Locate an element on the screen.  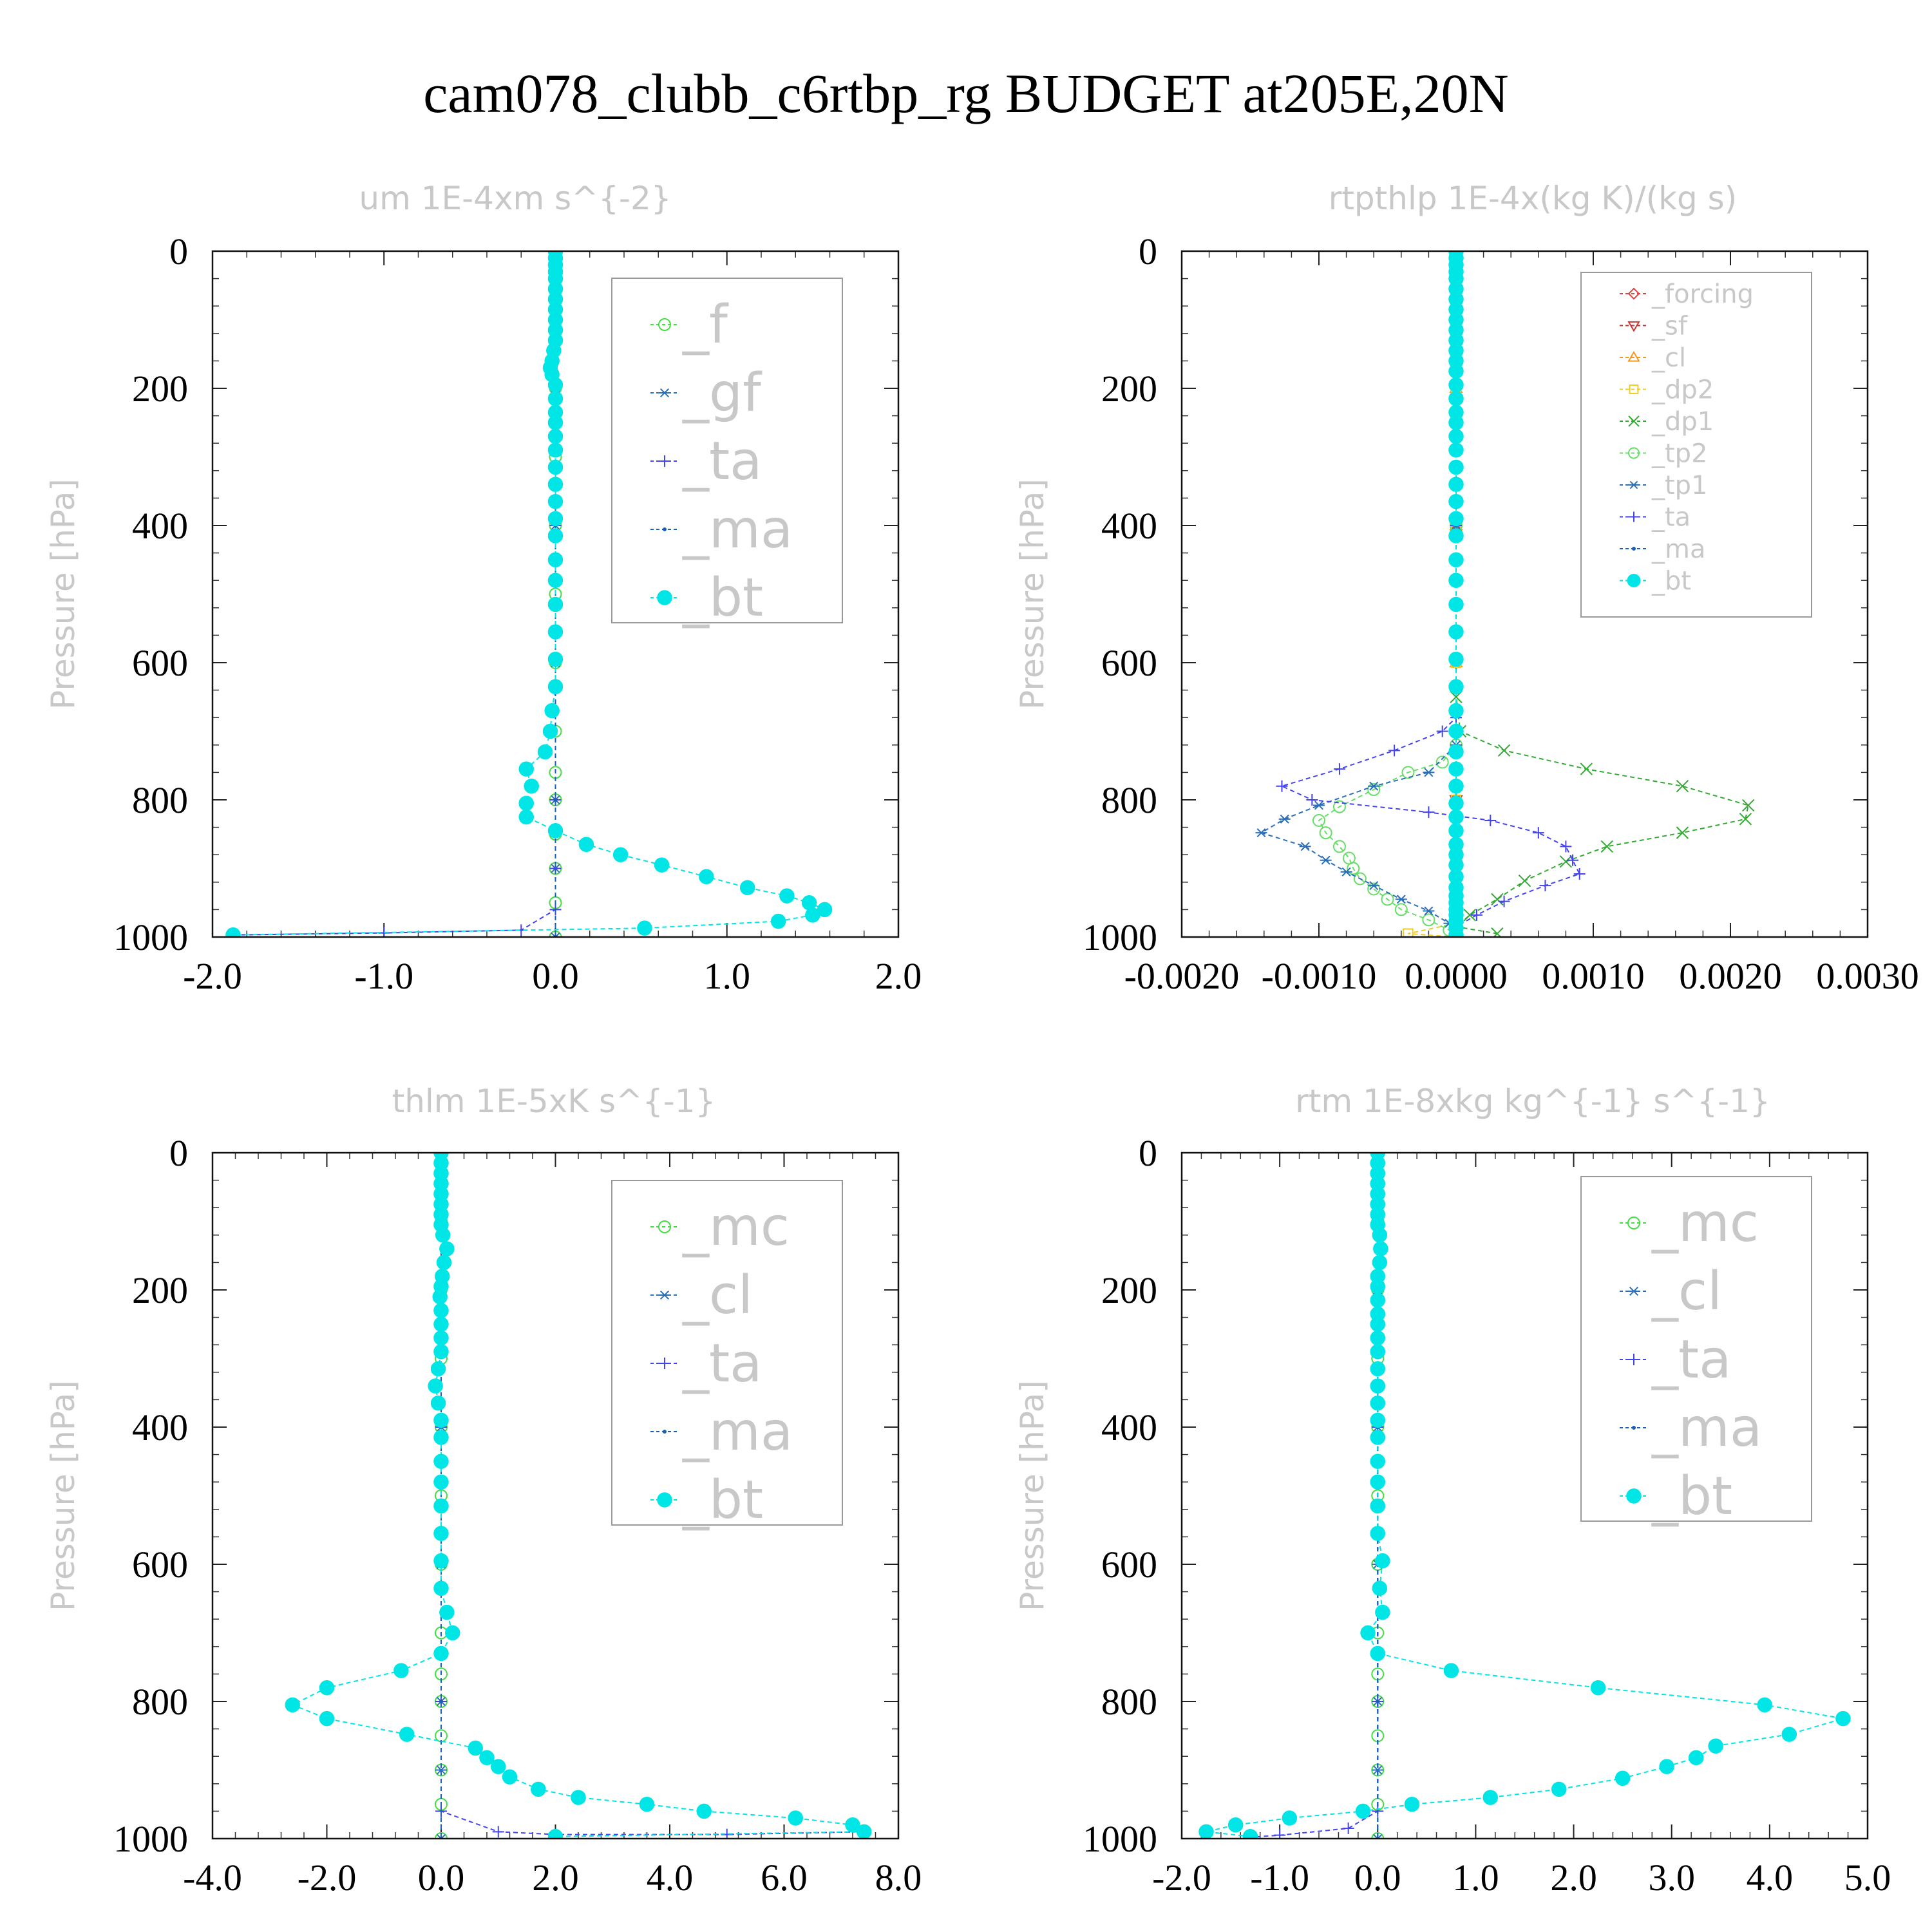
legend-entry: _dp2 is located at coordinates (1667, 390).